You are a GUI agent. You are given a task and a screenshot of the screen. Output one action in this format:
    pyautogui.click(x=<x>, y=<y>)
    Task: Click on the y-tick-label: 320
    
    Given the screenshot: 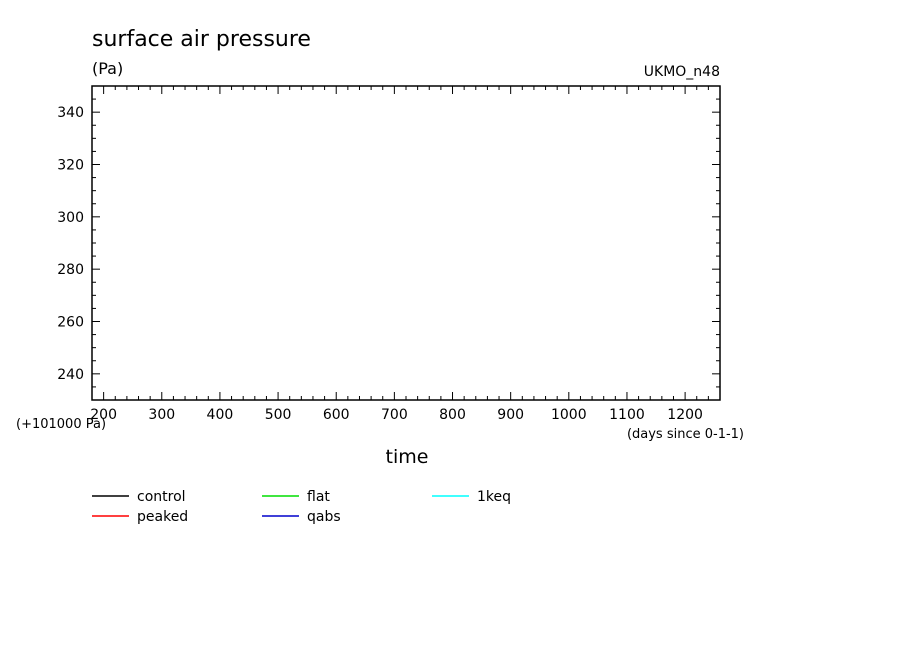 What is the action you would take?
    pyautogui.click(x=70, y=166)
    